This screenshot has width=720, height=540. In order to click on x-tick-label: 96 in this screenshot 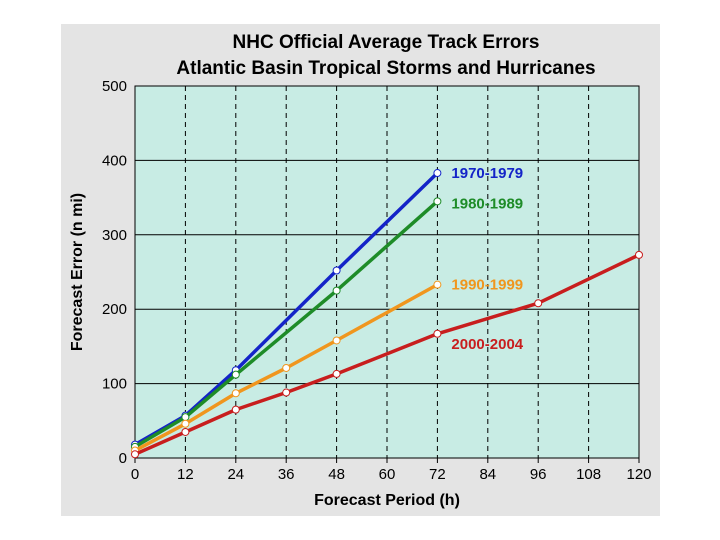, I will do `click(538, 474)`.